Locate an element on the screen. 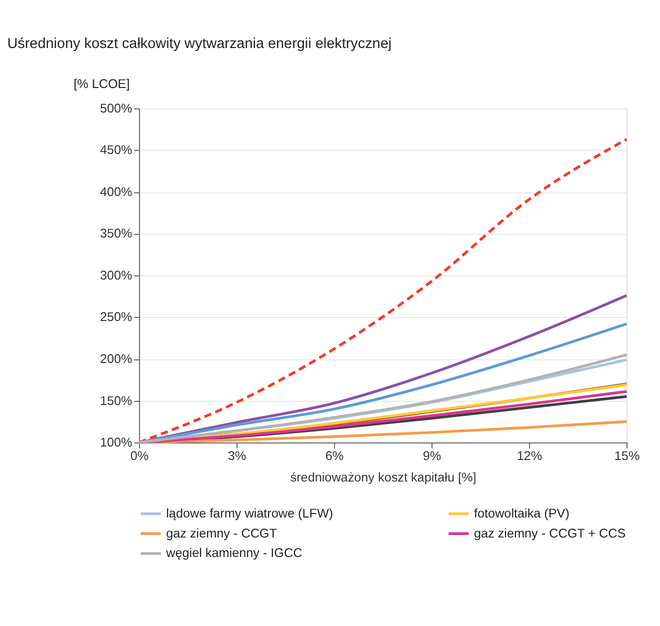  legend-label: lądowe farmy wiatrowe (LFW) is located at coordinates (250, 513).